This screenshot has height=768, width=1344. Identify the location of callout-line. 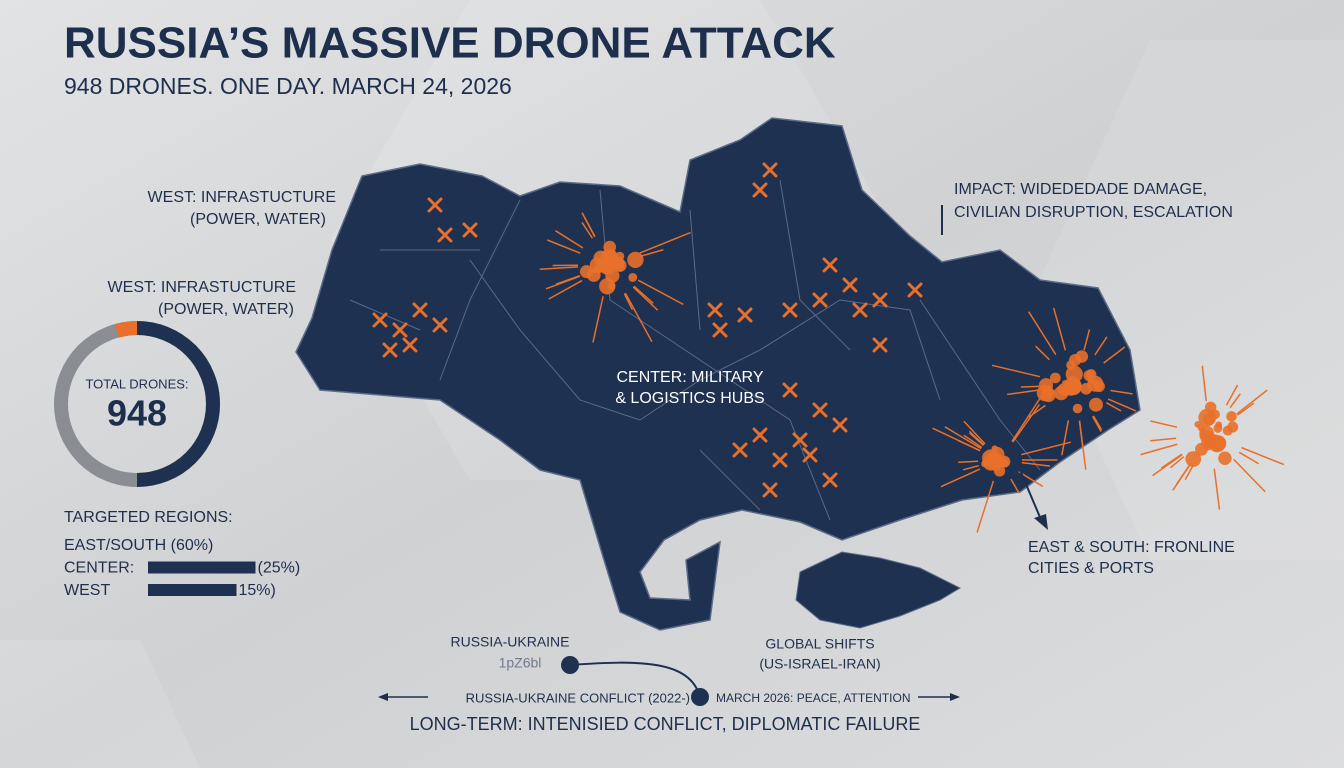
(1031, 496).